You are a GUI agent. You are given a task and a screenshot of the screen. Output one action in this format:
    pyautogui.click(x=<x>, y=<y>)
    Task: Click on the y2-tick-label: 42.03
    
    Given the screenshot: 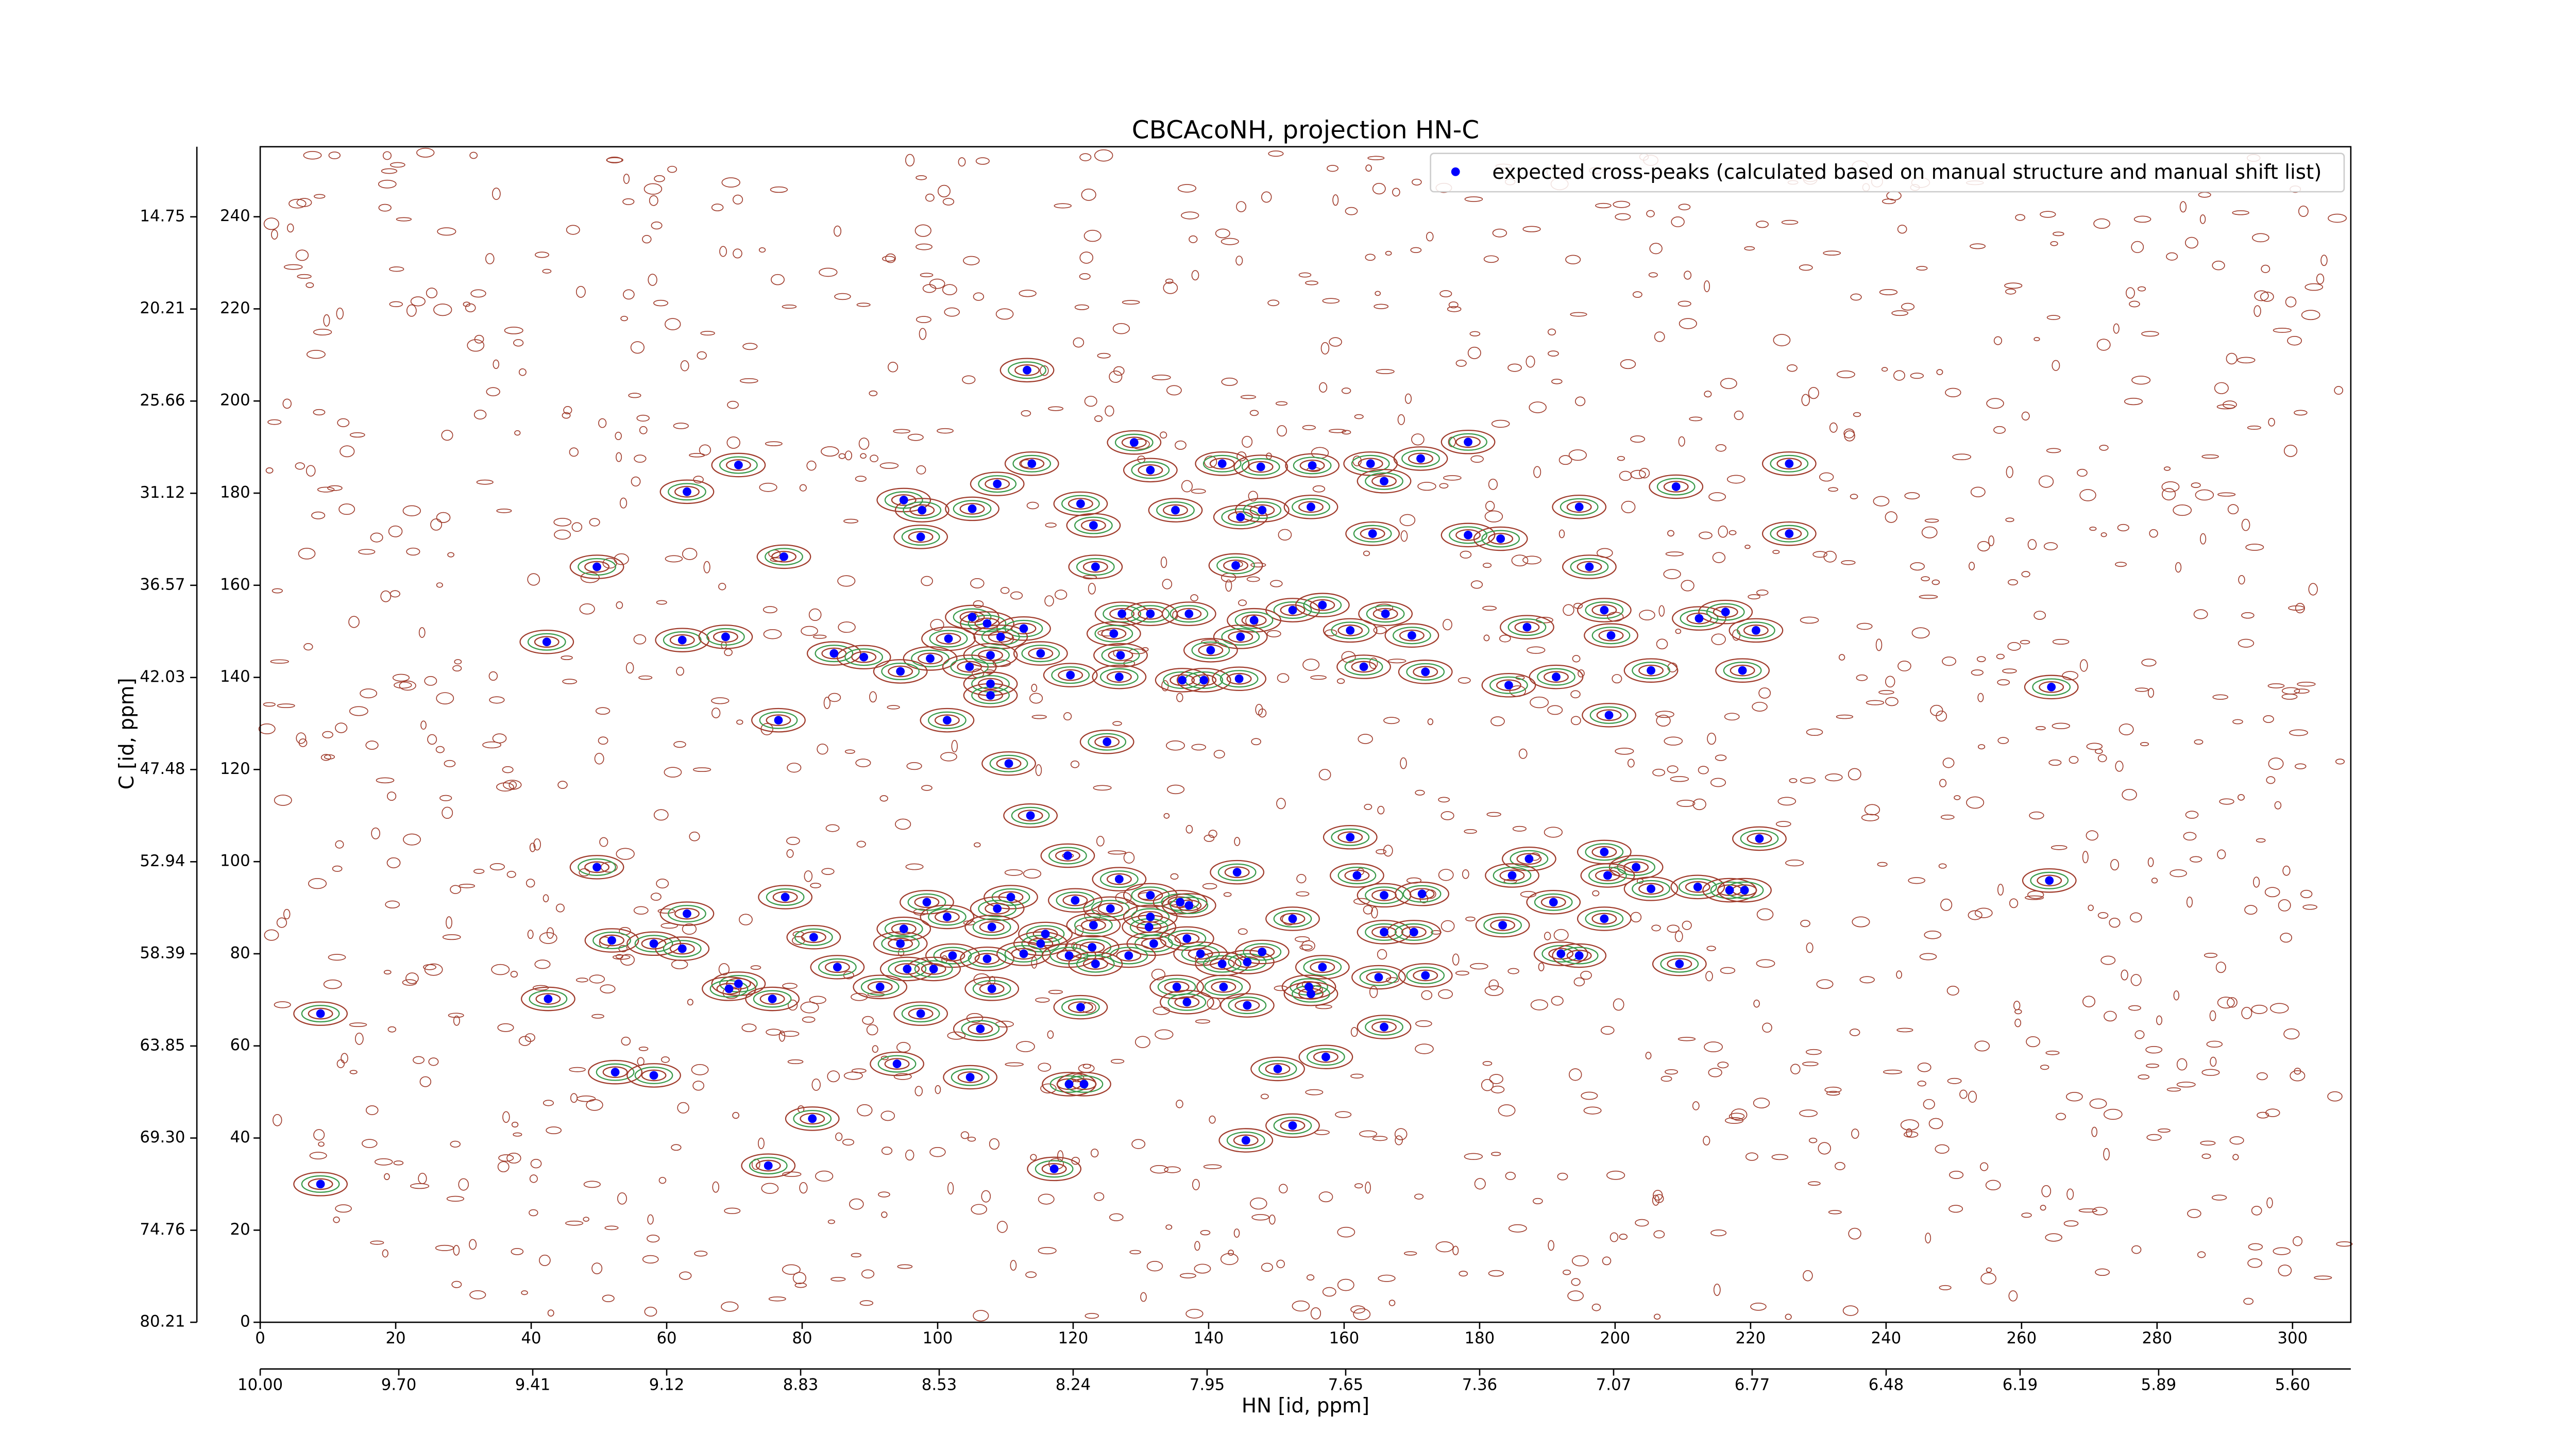 What is the action you would take?
    pyautogui.click(x=162, y=676)
    